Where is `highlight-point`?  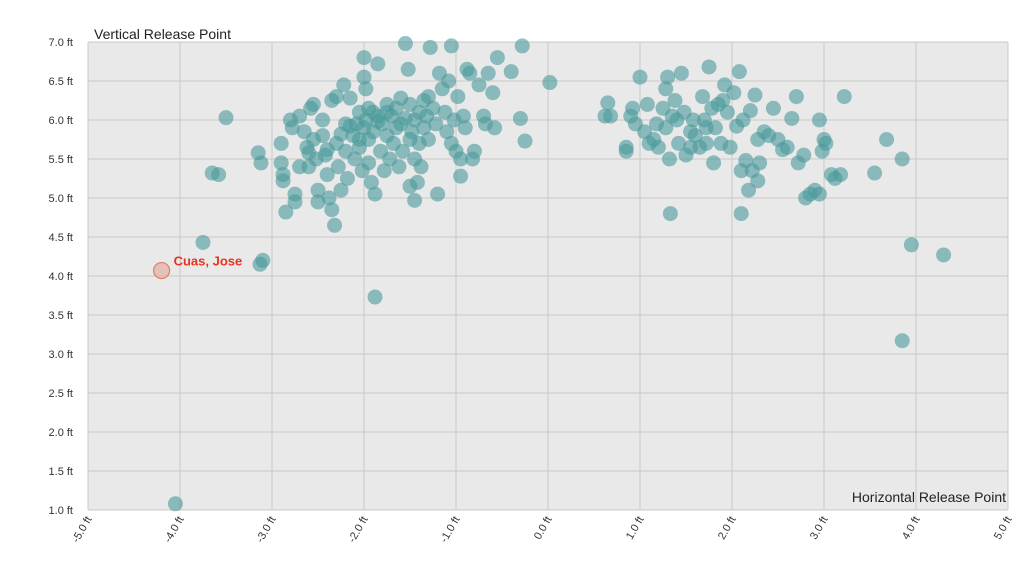
highlight-point is located at coordinates (162, 270).